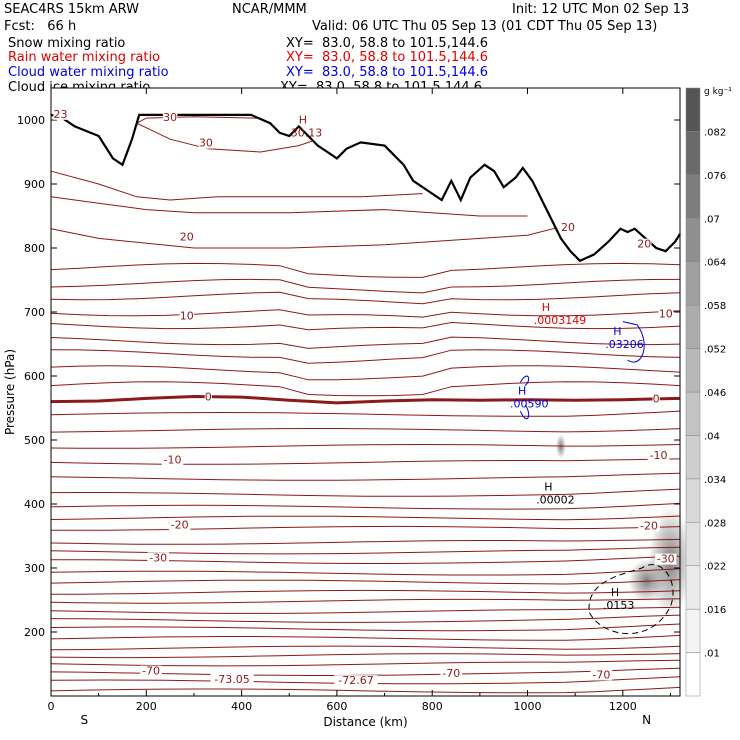 The width and height of the screenshot is (740, 740). What do you see at coordinates (387, 72) in the screenshot?
I see `field-xy-cloud-water: XY= 83.0, 58.8 to 101.5,144.6` at bounding box center [387, 72].